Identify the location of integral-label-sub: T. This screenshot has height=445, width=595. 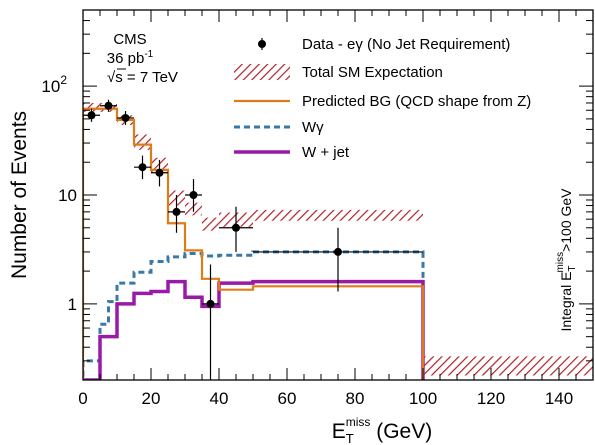
(572, 268).